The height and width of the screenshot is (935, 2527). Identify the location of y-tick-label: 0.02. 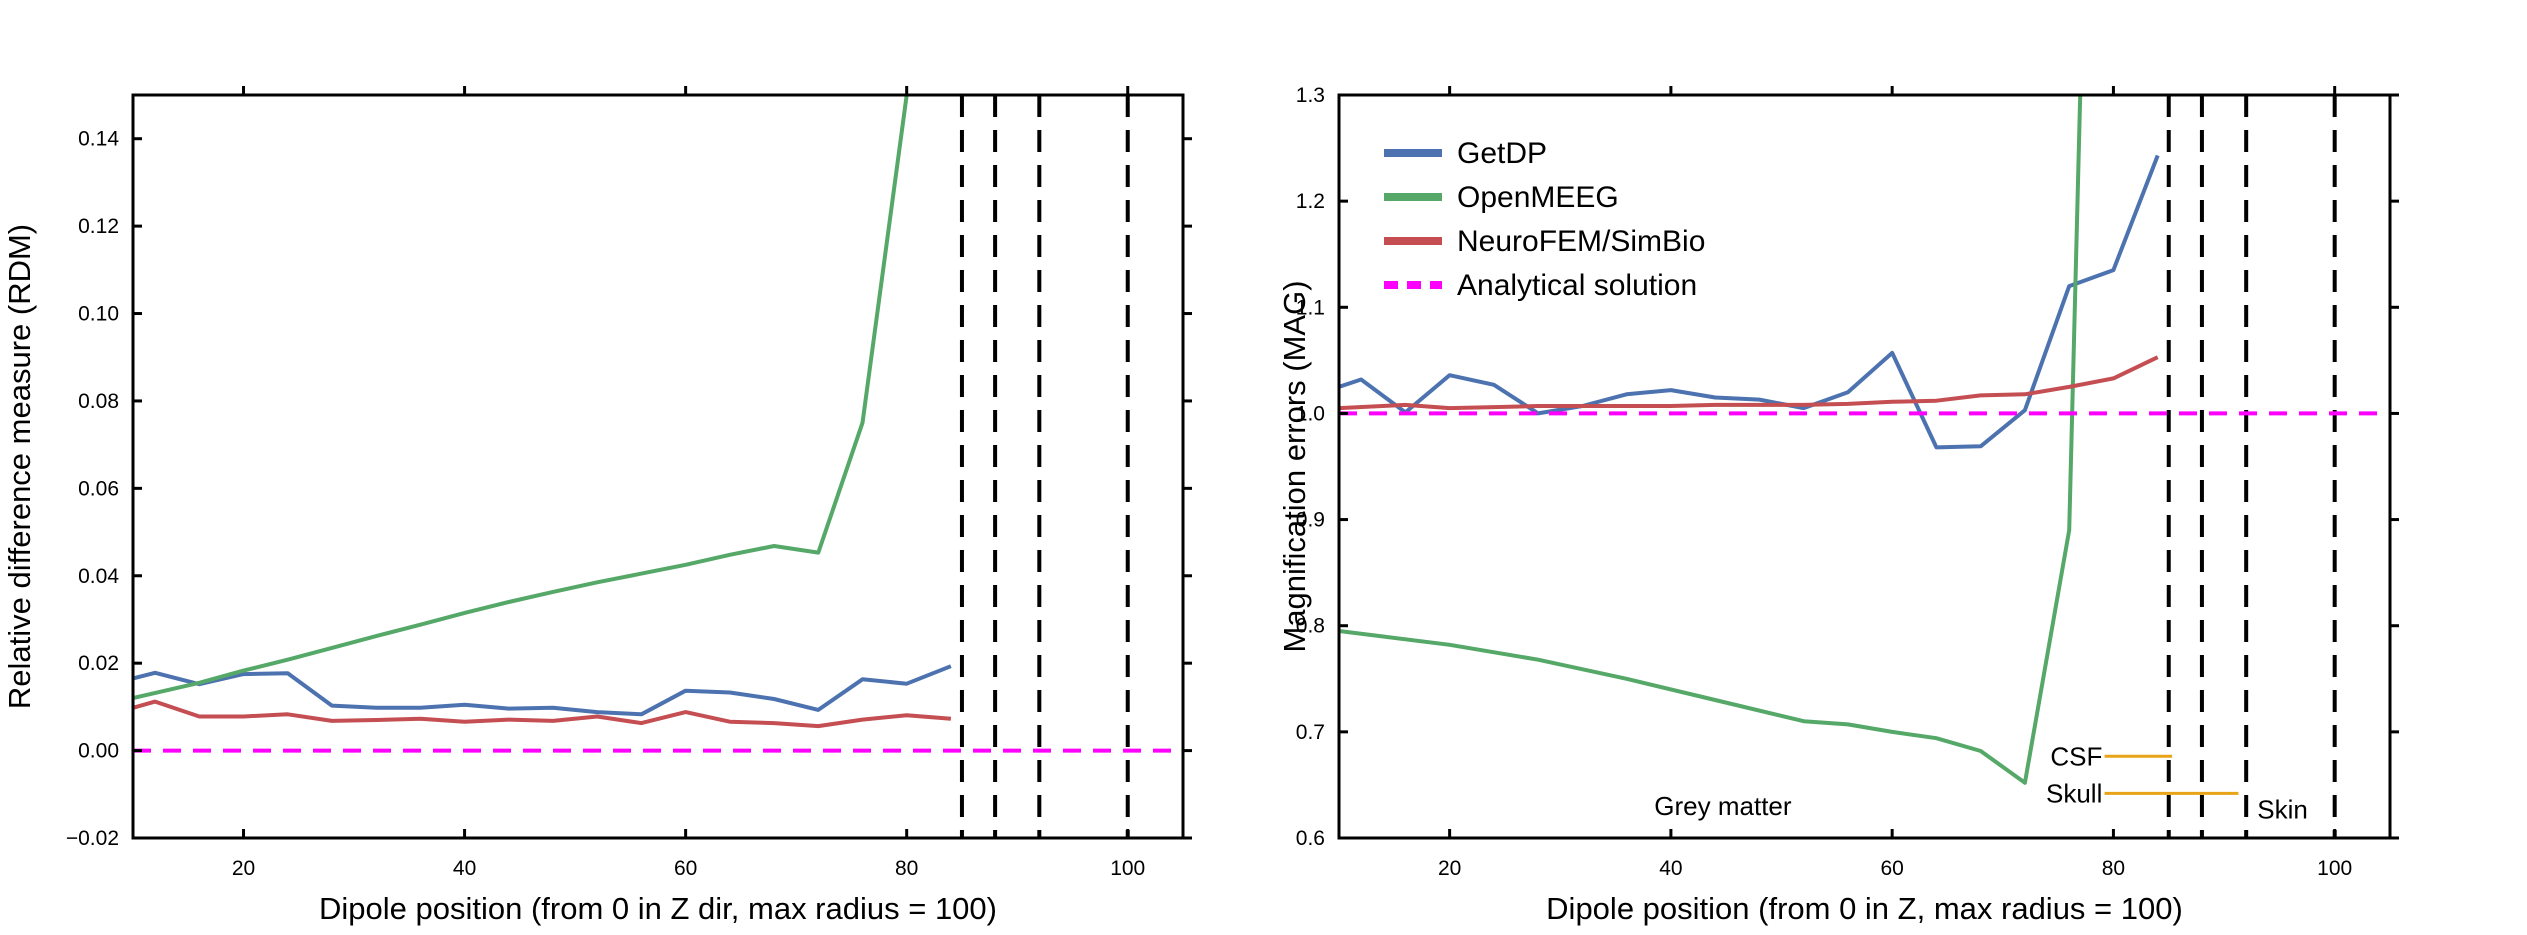
(98, 663).